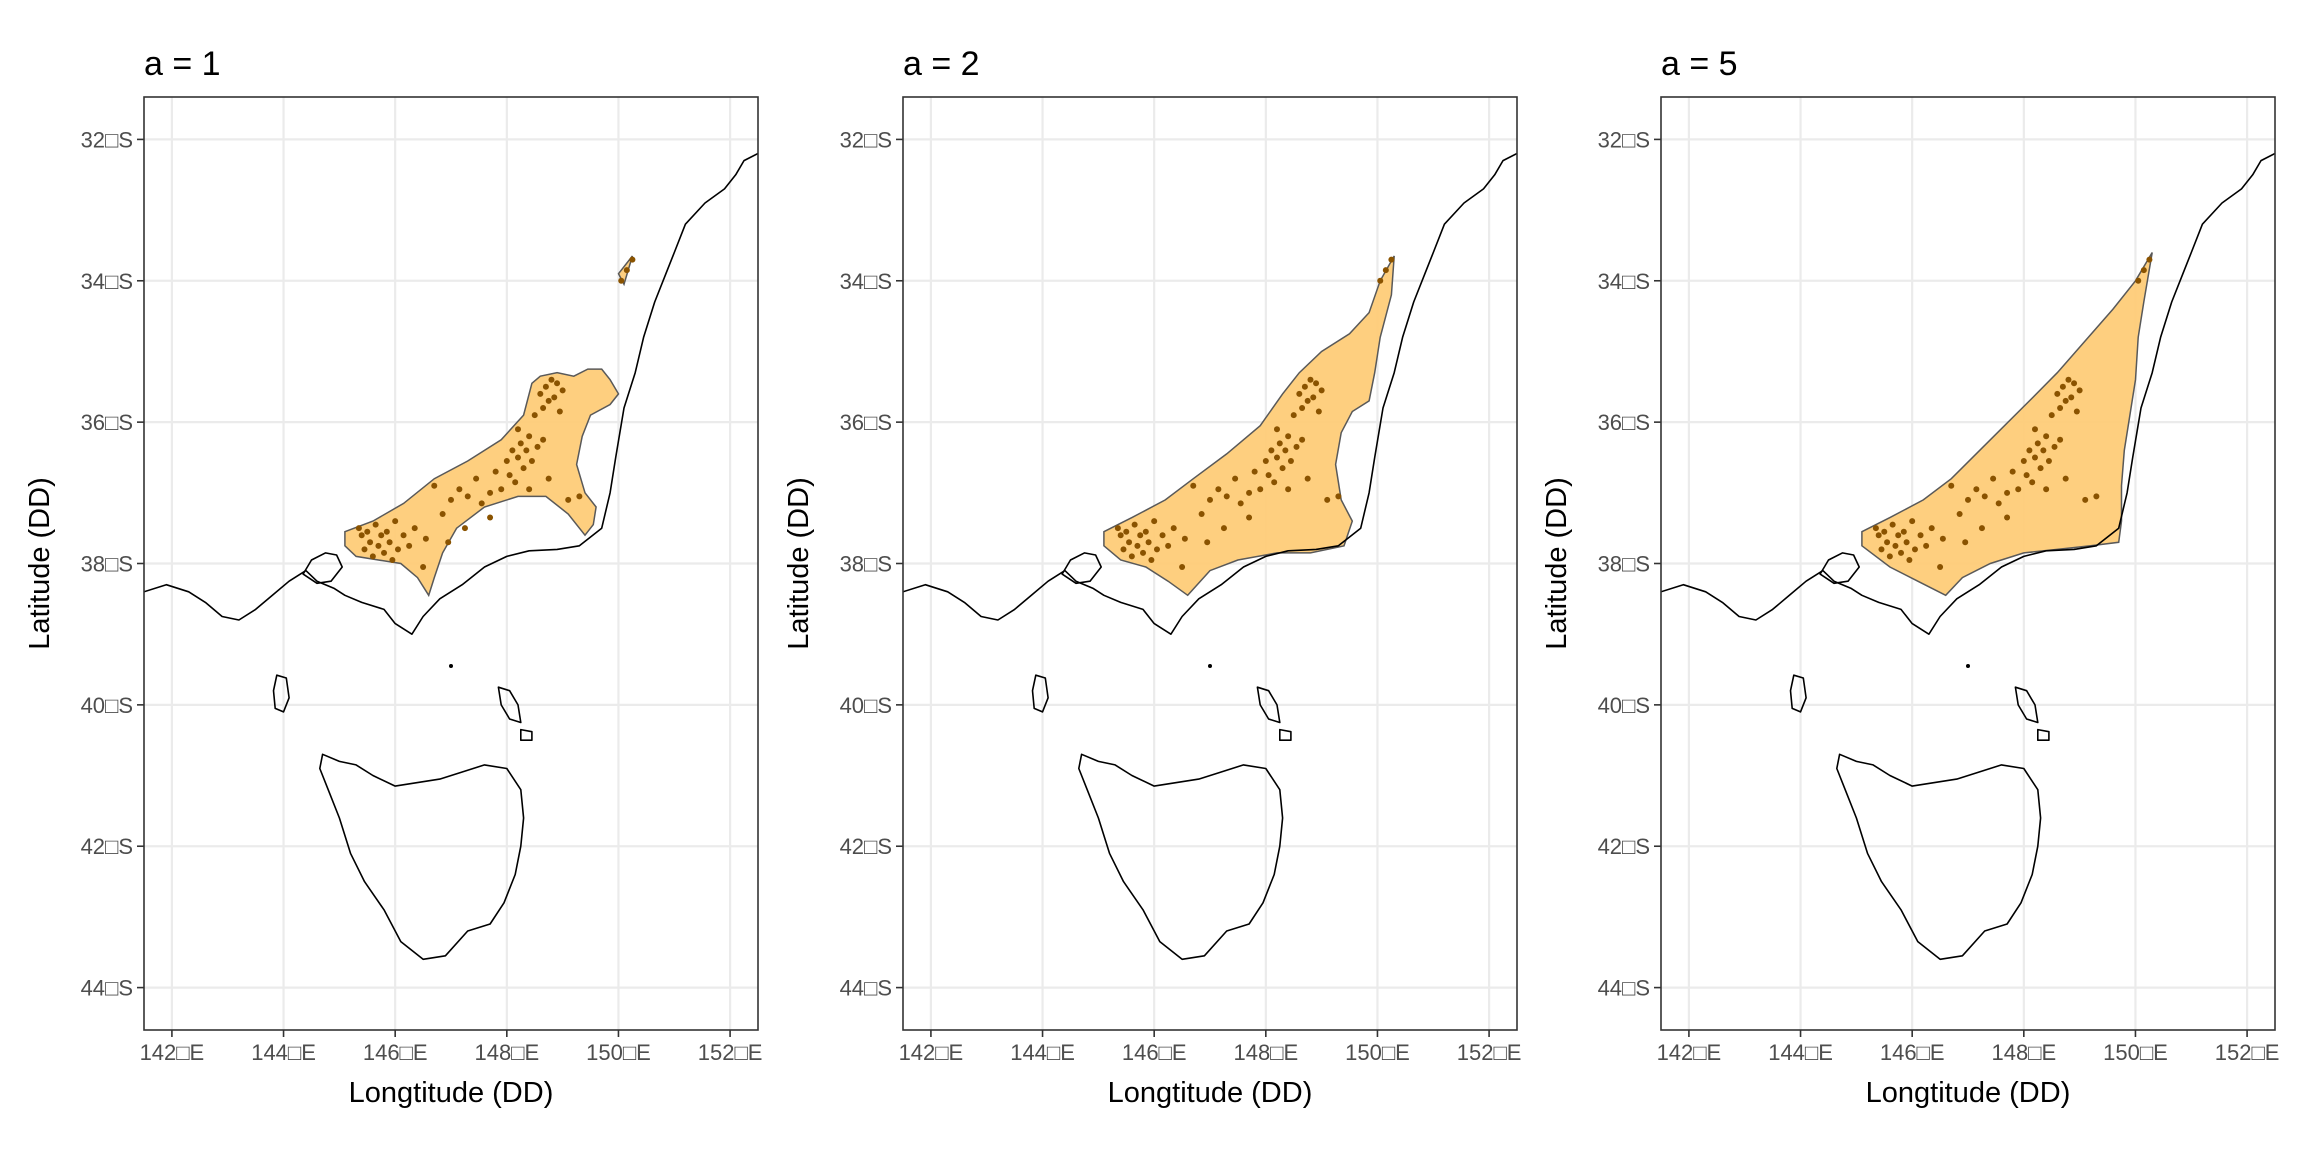 The height and width of the screenshot is (1152, 2304). Describe the element at coordinates (107, 988) in the screenshot. I see `y-tick-label: 44□S` at that location.